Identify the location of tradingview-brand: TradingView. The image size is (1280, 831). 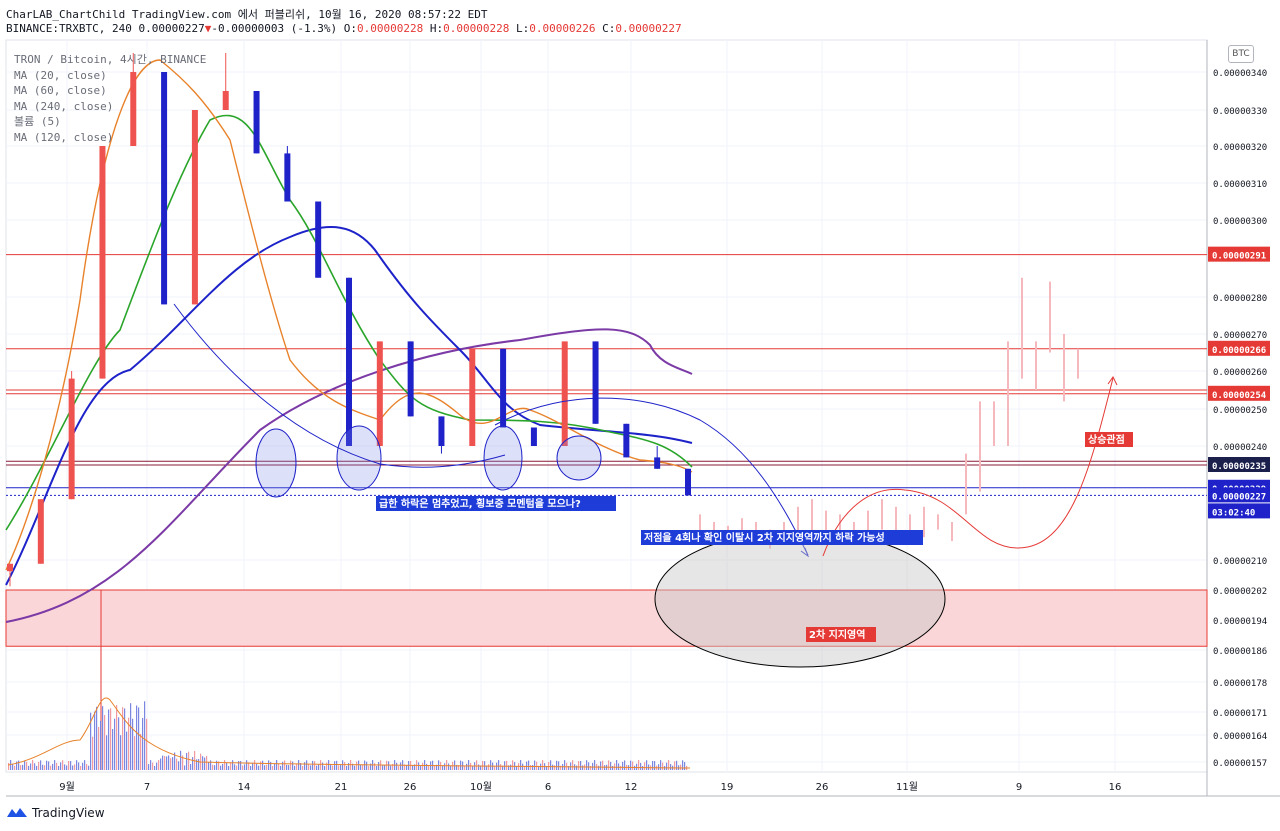
(55, 813).